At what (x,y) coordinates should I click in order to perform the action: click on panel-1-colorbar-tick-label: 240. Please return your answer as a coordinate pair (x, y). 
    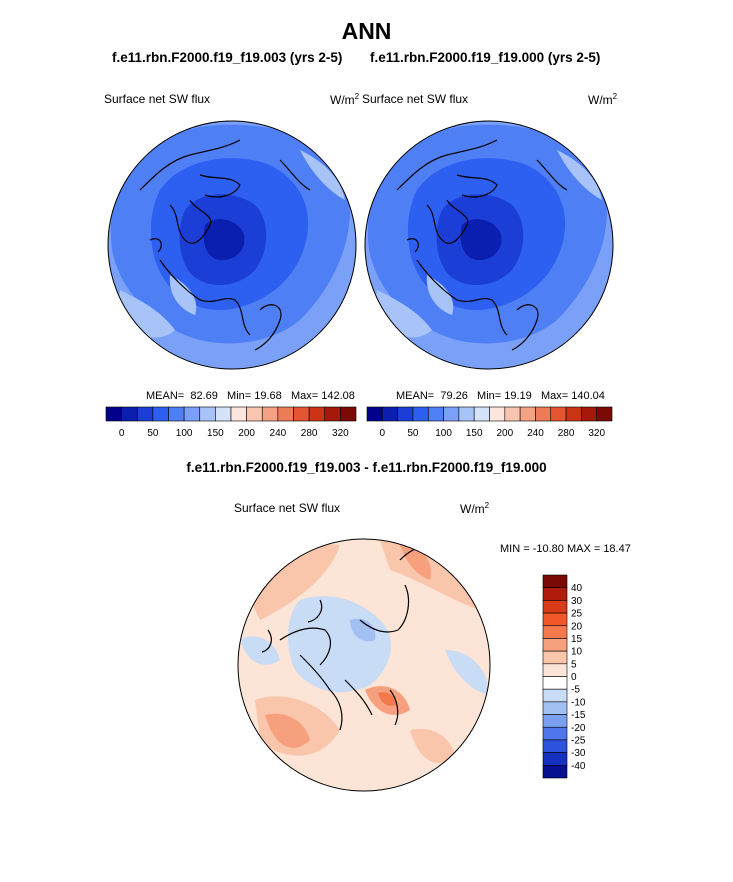
    Looking at the image, I should click on (278, 433).